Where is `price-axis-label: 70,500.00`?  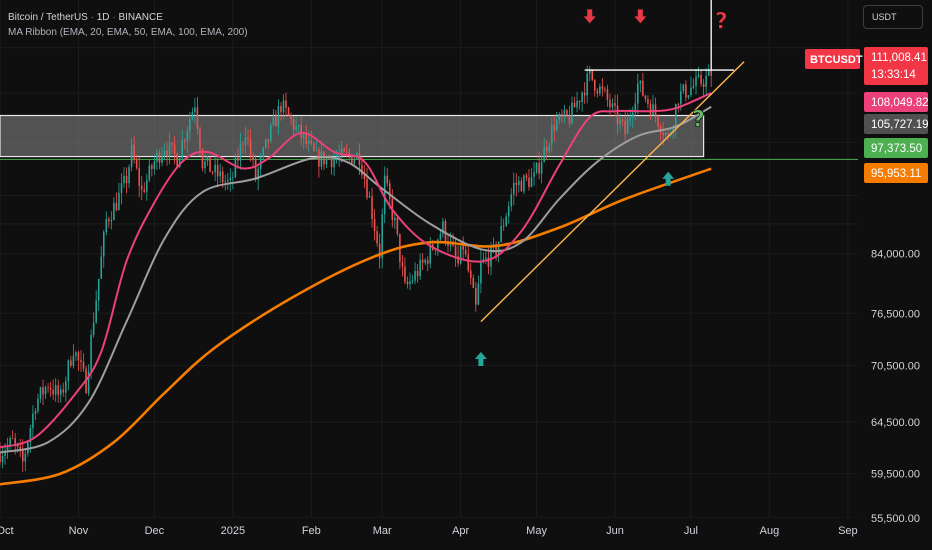
price-axis-label: 70,500.00 is located at coordinates (895, 366).